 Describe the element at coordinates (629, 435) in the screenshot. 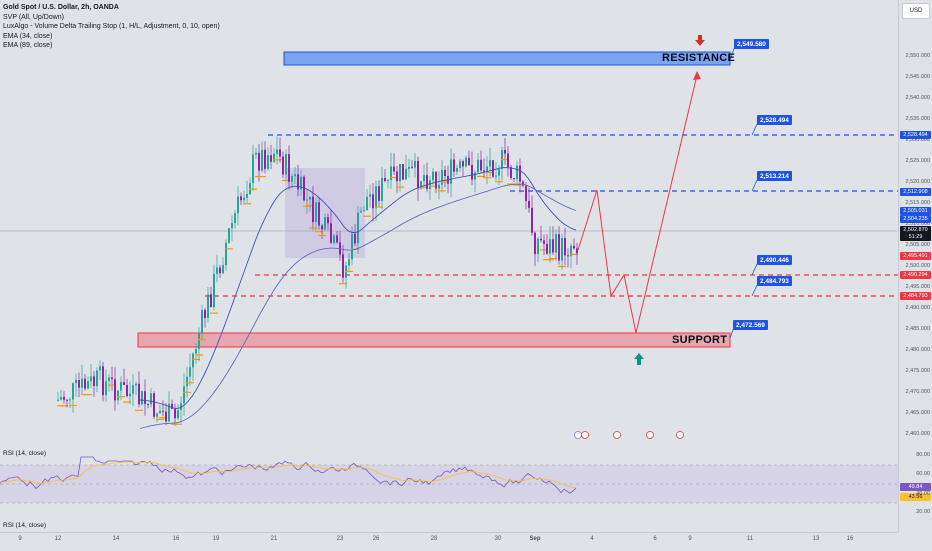

I see `economic-event-icons` at that location.